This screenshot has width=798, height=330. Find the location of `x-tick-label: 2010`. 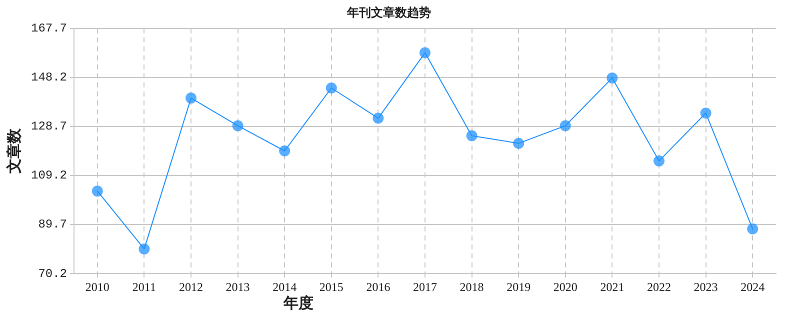

x-tick-label: 2010 is located at coordinates (97, 287).